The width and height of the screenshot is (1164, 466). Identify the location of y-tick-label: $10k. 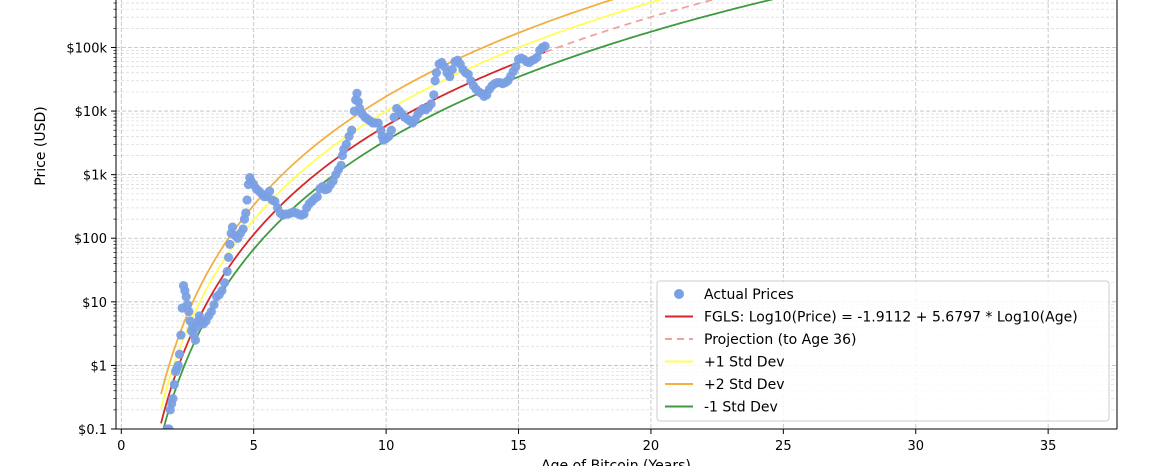
(91, 112).